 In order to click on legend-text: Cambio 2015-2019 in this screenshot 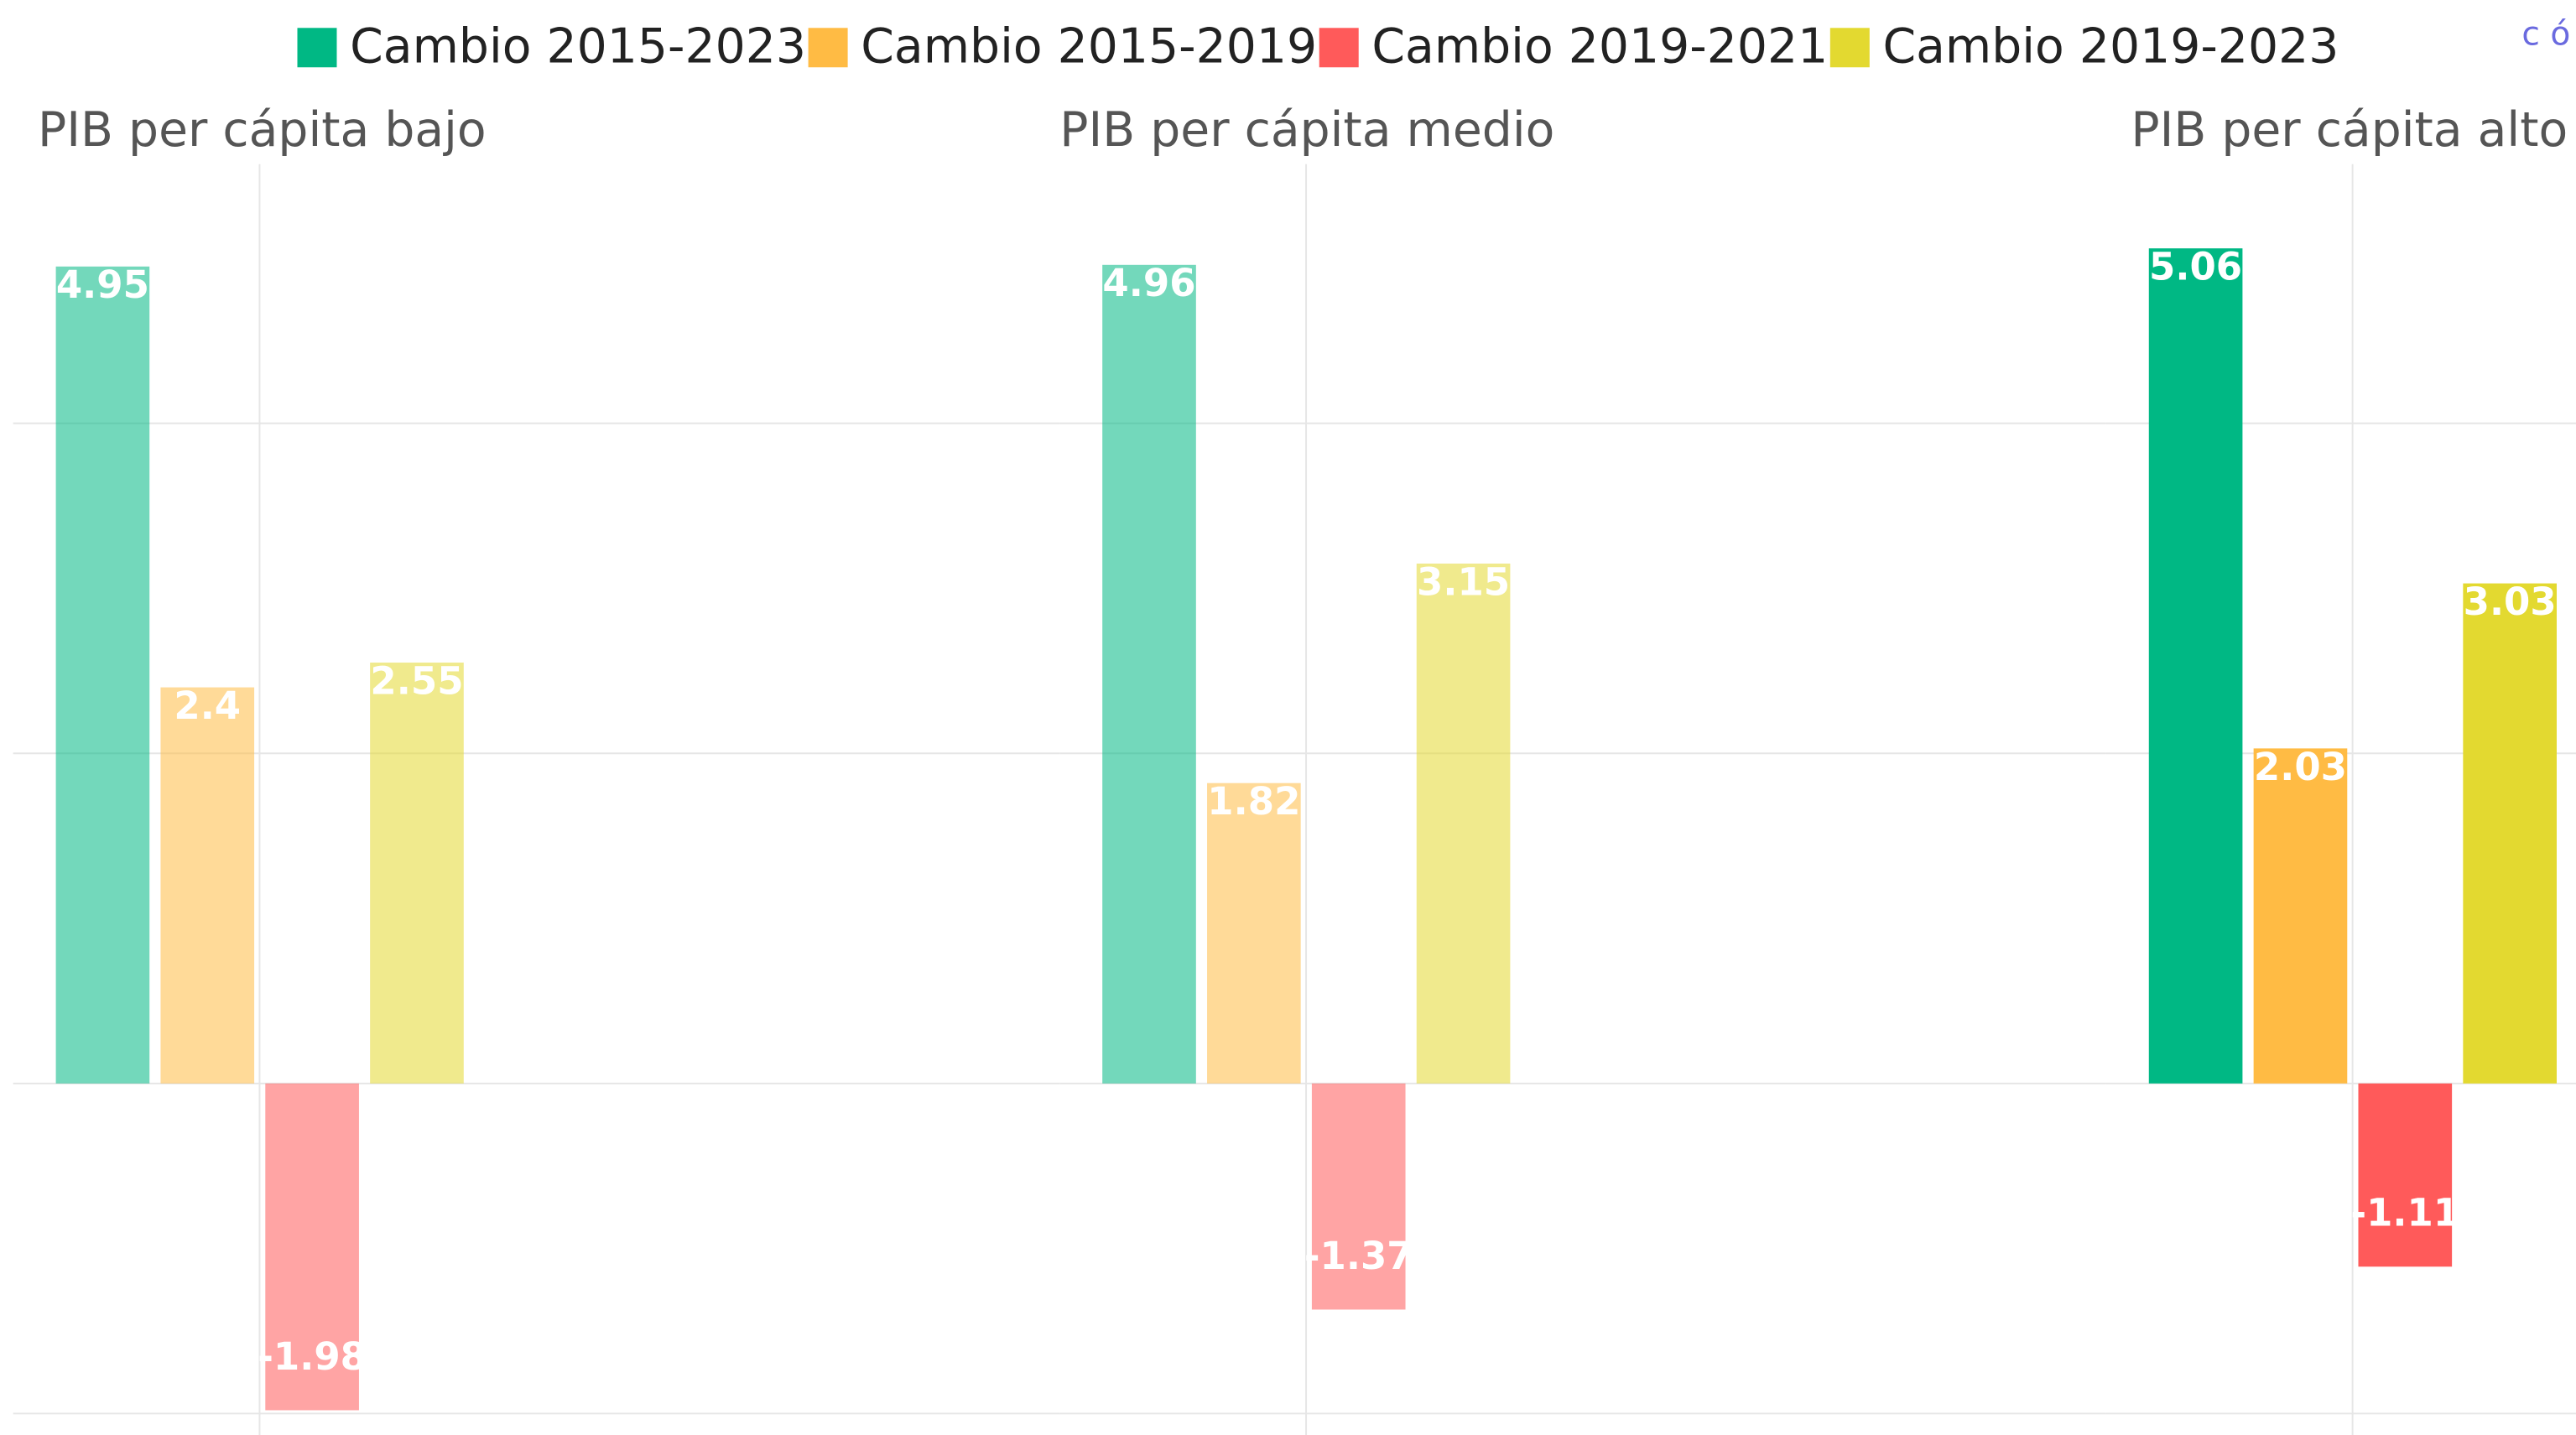, I will do `click(1089, 46)`.